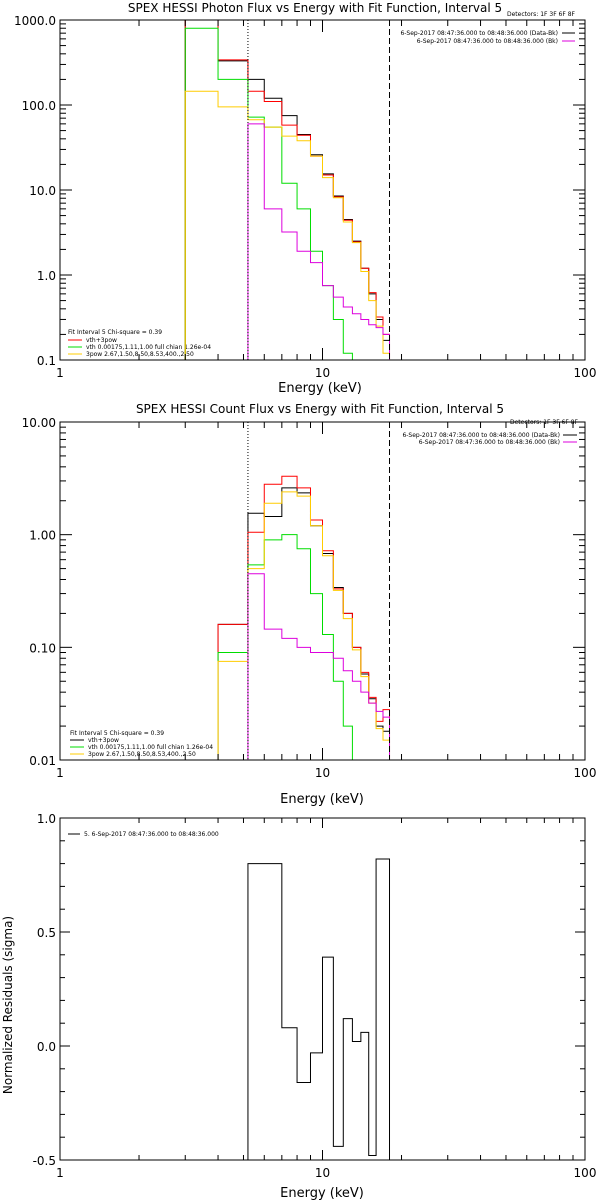 The height and width of the screenshot is (1200, 600). I want to click on photon-detectors-label: Detectors: 1F 3F 6F 8F, so click(541, 14).